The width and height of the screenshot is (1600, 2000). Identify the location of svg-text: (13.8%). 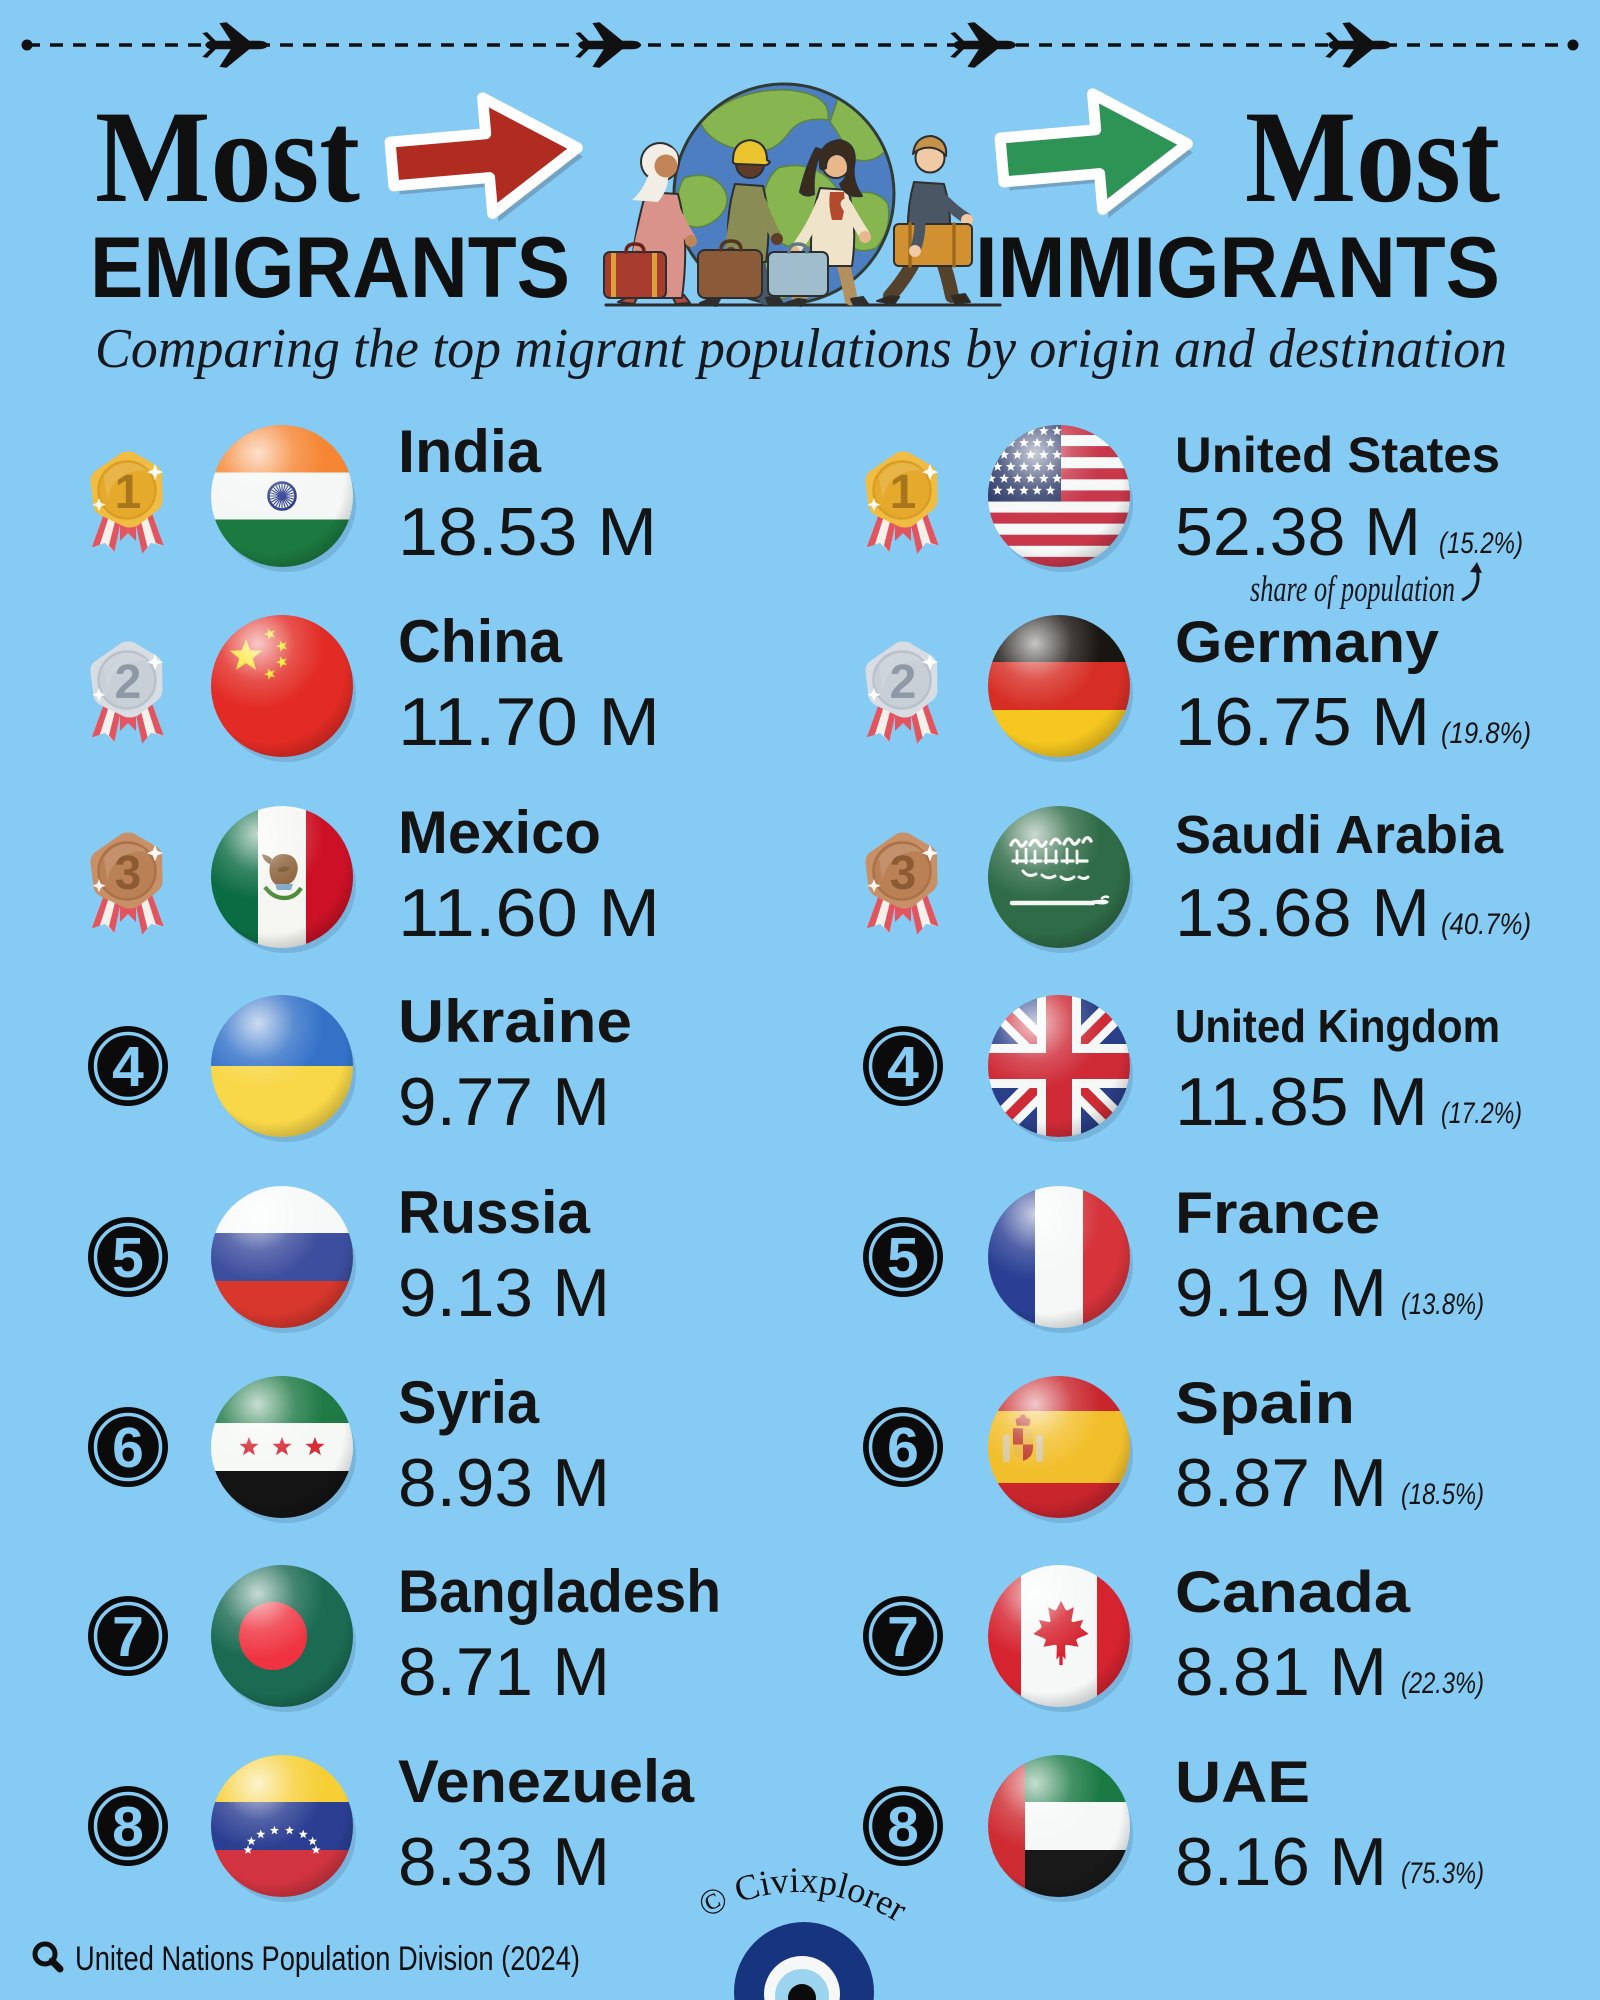
(1442, 1304).